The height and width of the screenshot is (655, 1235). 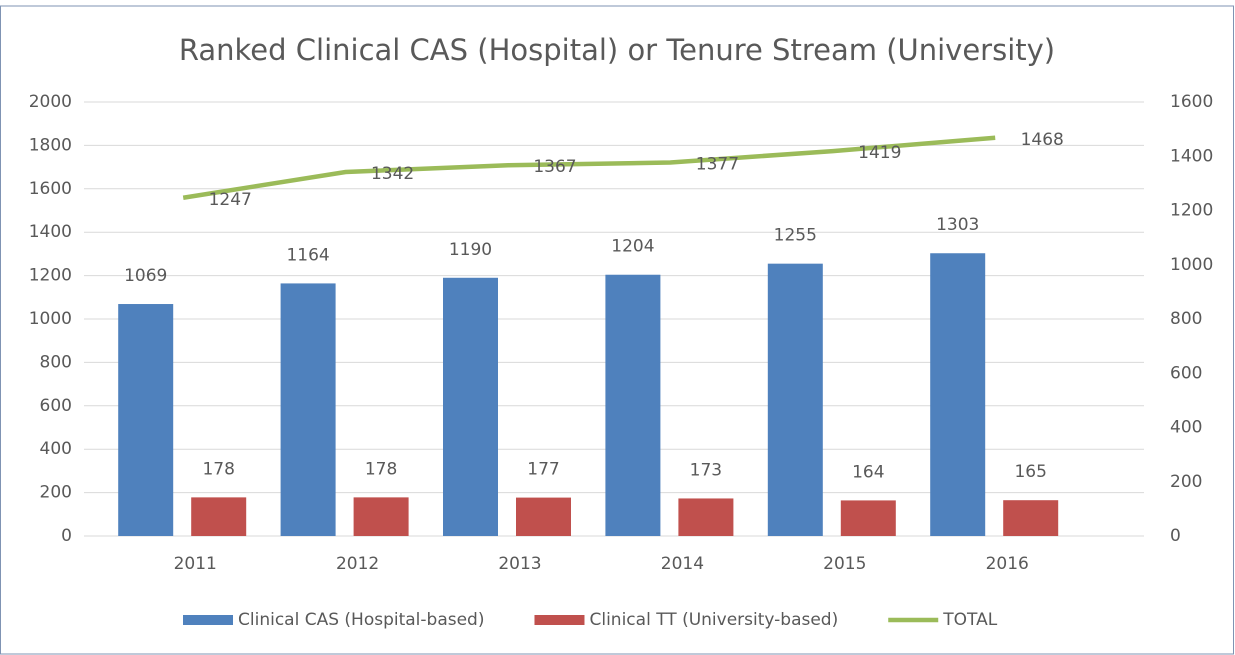 What do you see at coordinates (470, 250) in the screenshot?
I see `data-label: 1190` at bounding box center [470, 250].